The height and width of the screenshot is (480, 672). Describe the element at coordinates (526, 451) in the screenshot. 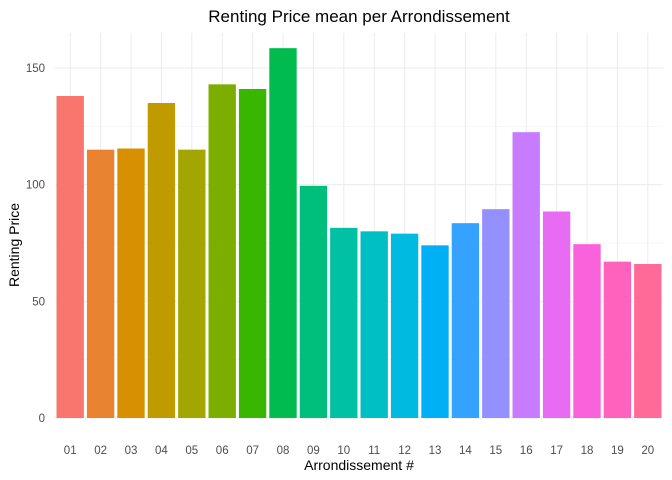

I see `x-tick-label: 16` at that location.